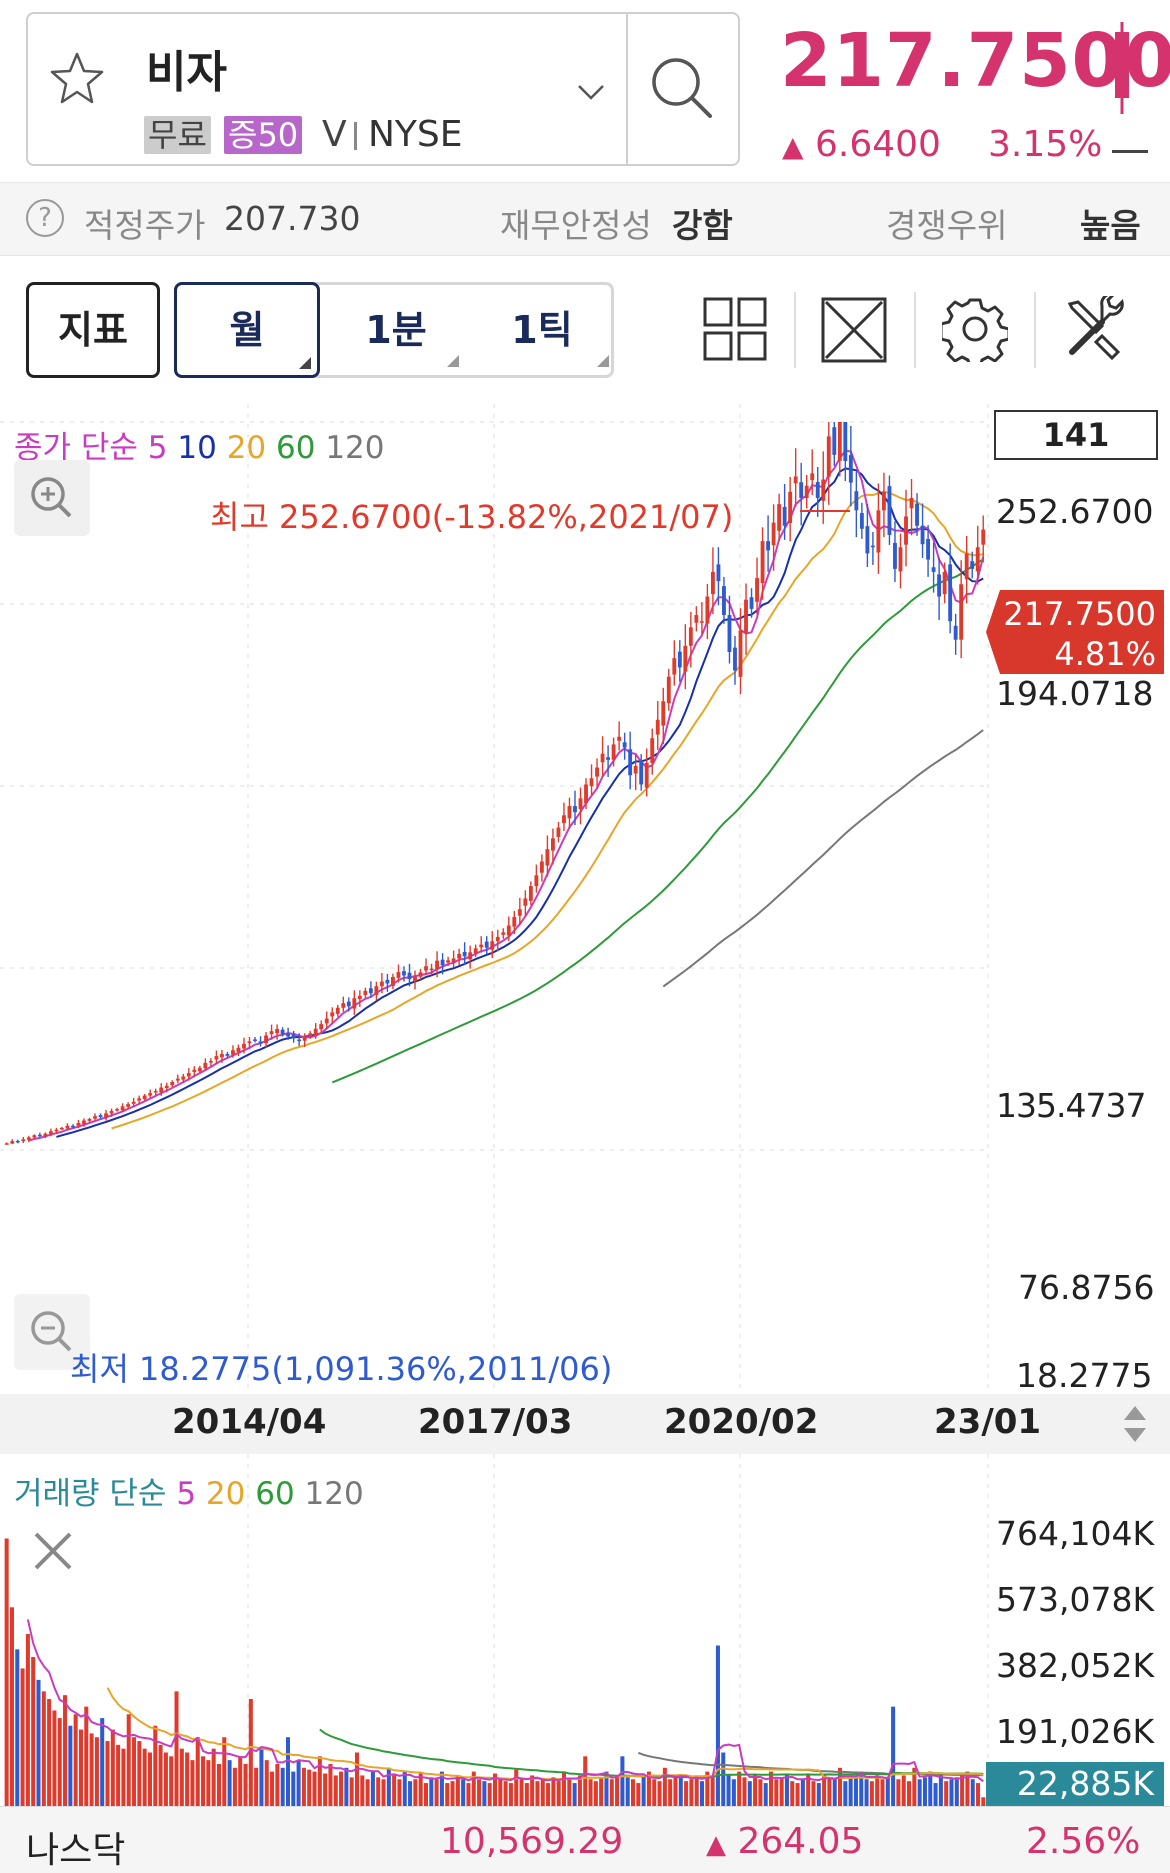 The width and height of the screenshot is (1170, 1873). Describe the element at coordinates (1075, 511) in the screenshot. I see `y-tick: 252.6700` at that location.